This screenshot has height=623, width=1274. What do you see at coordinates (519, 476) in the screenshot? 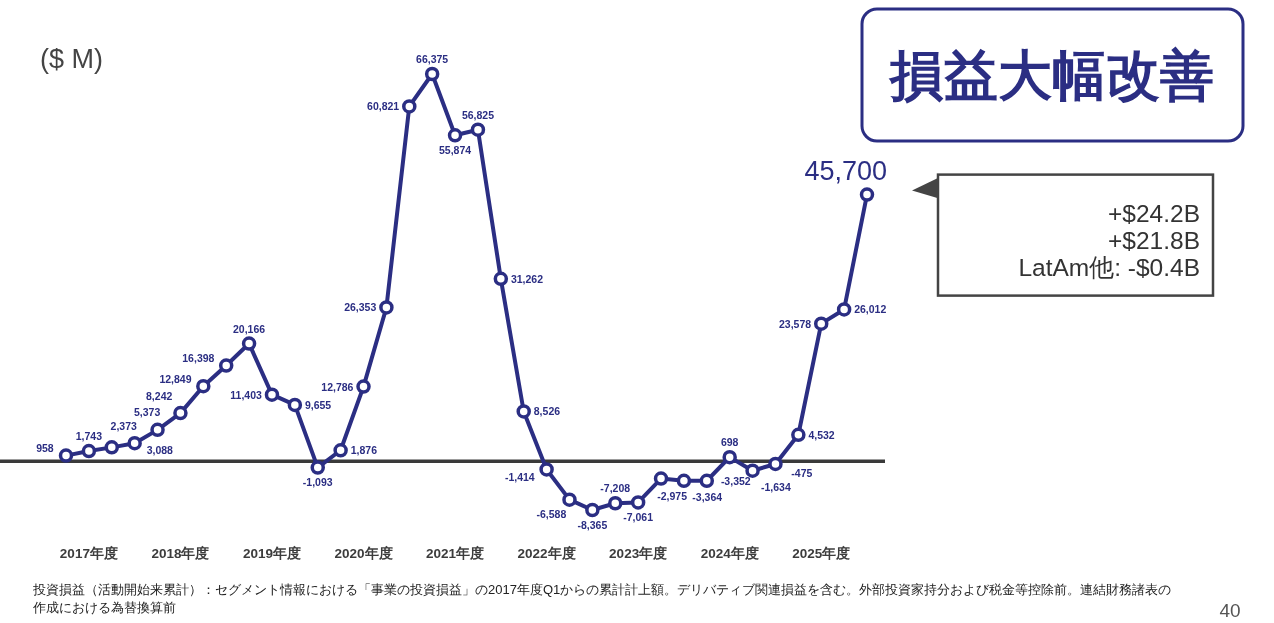
I see `data-label: -1,414` at bounding box center [519, 476].